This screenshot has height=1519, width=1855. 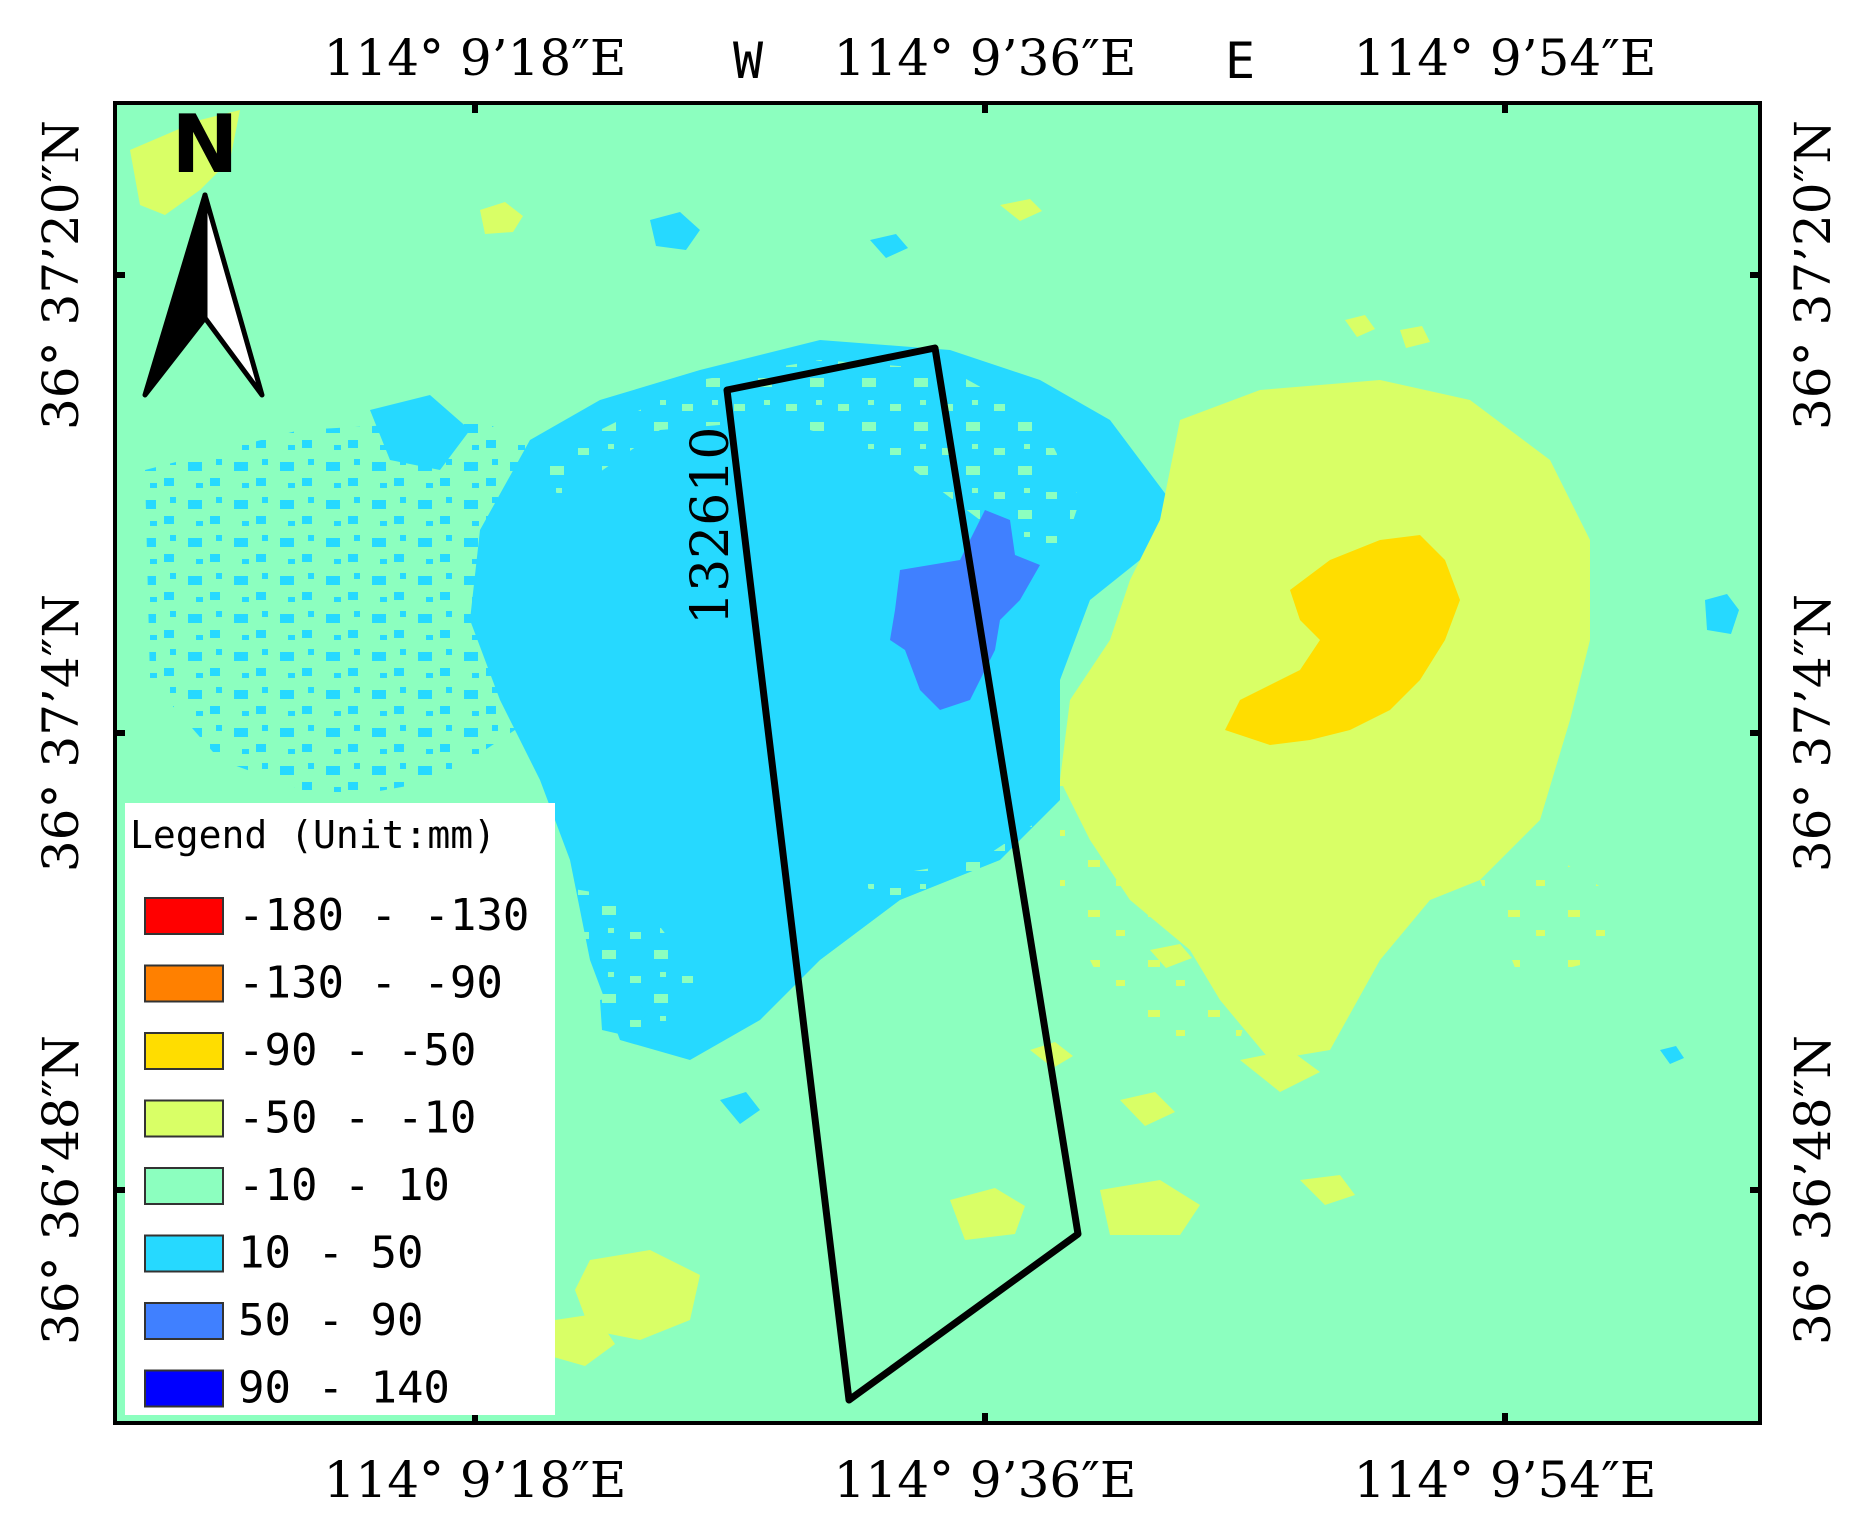 I want to click on right-tick-label-1: 36° 37’20″N, so click(x=1813, y=275).